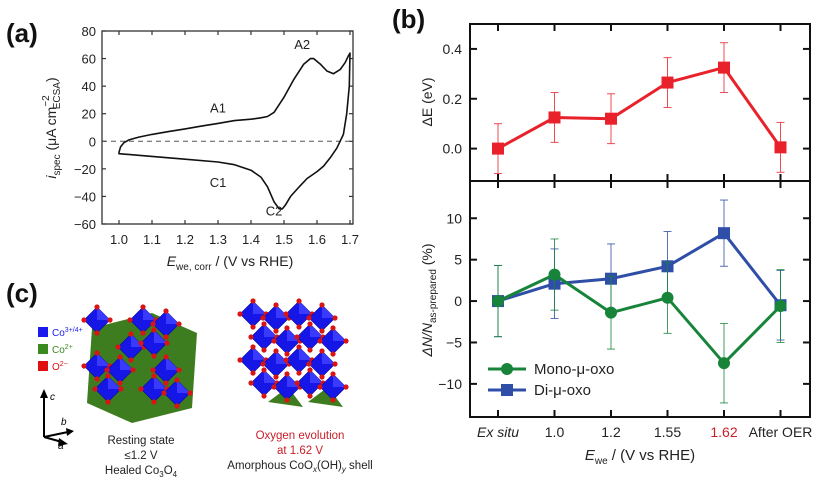 Image resolution: width=833 pixels, height=482 pixels. I want to click on caption-resting-state: Resting state ≤1.2 V Healed Co3O4, so click(141, 457).